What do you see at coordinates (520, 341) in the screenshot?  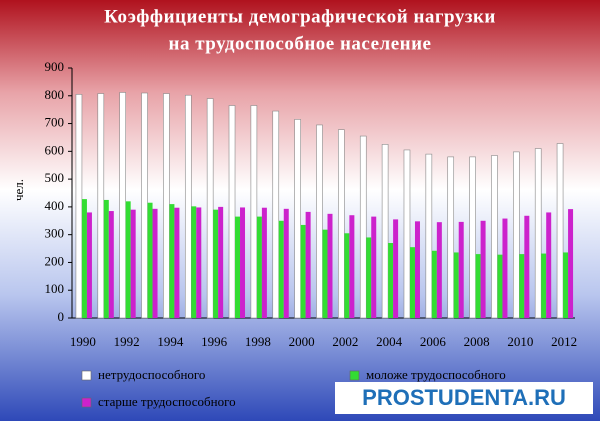 I see `x-tick-label: 2010` at bounding box center [520, 341].